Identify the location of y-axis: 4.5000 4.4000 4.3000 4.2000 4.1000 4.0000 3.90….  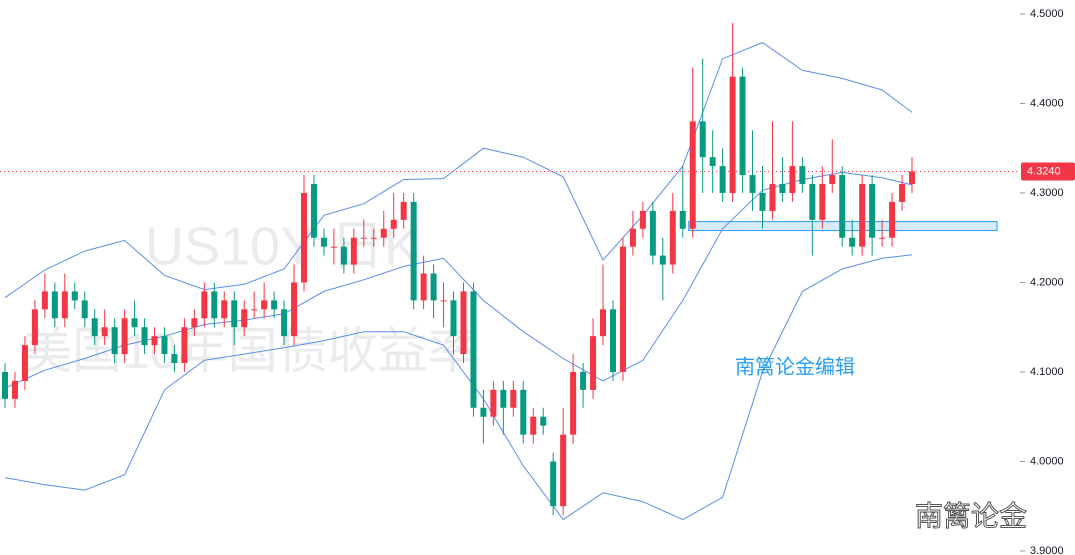
(1047, 281).